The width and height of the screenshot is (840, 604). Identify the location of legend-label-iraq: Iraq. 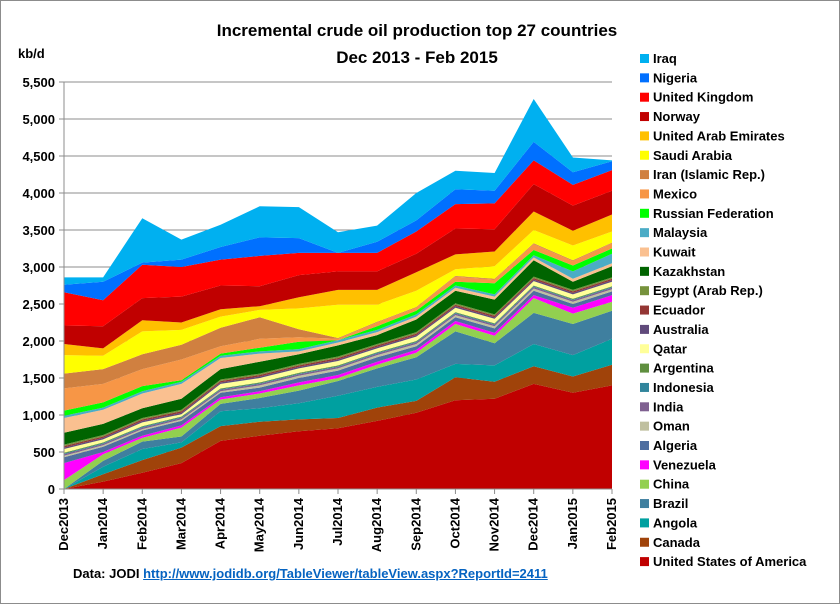
(665, 58).